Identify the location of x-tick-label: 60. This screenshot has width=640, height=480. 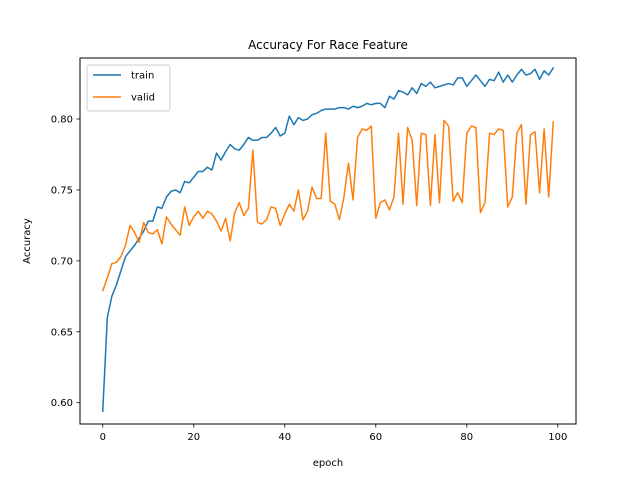
(375, 437).